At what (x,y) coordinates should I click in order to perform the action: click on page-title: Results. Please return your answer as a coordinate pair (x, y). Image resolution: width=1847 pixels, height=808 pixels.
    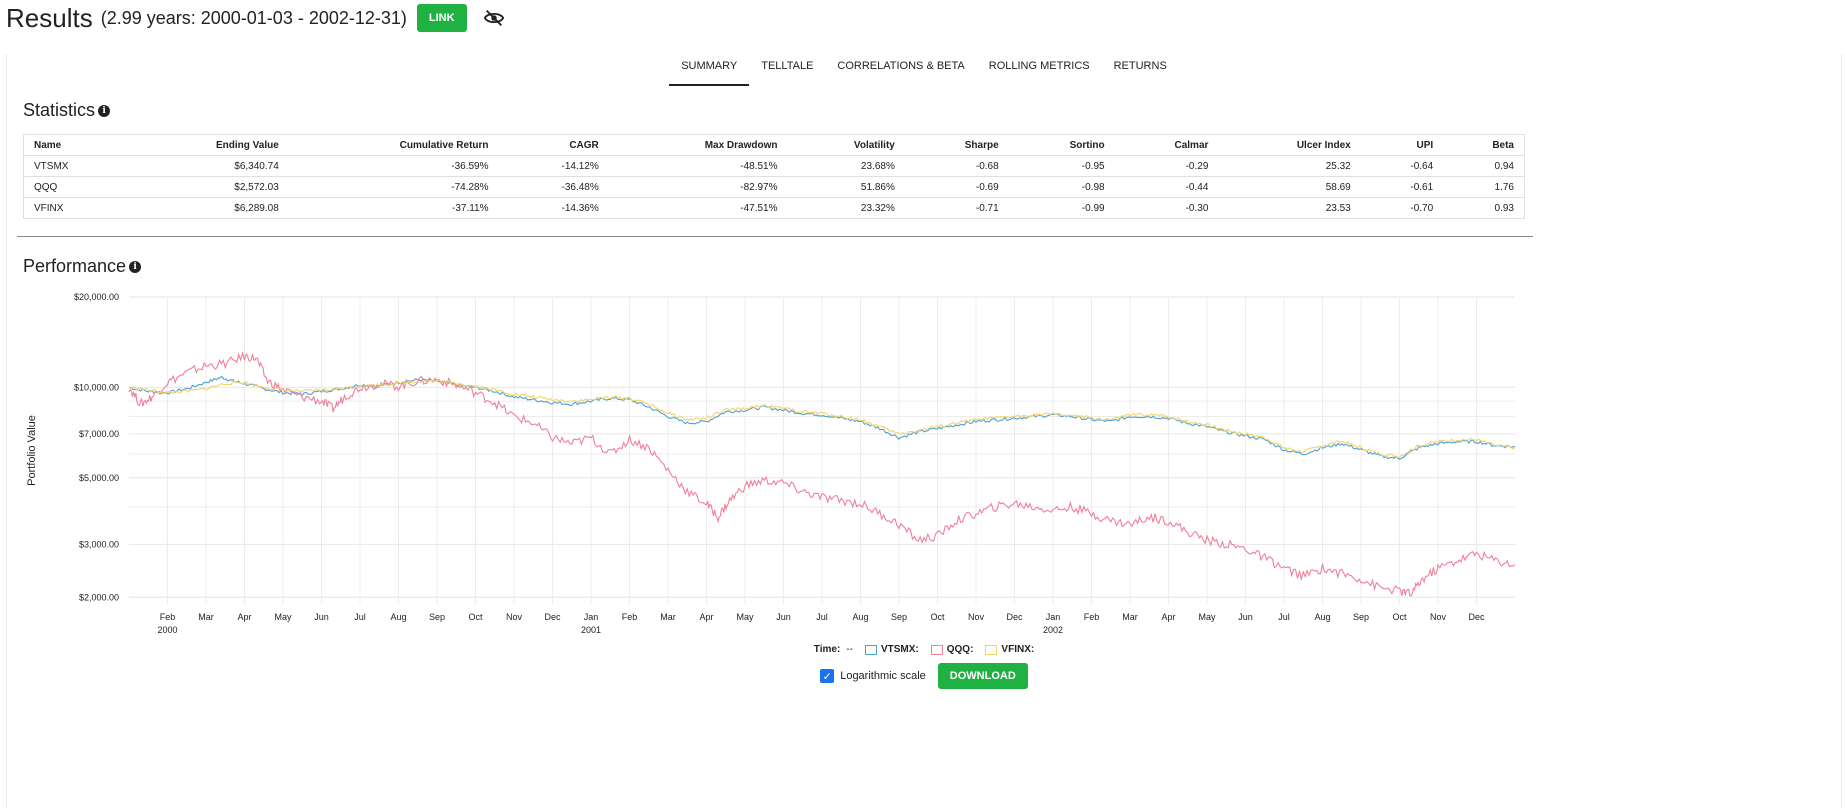
    Looking at the image, I should click on (49, 17).